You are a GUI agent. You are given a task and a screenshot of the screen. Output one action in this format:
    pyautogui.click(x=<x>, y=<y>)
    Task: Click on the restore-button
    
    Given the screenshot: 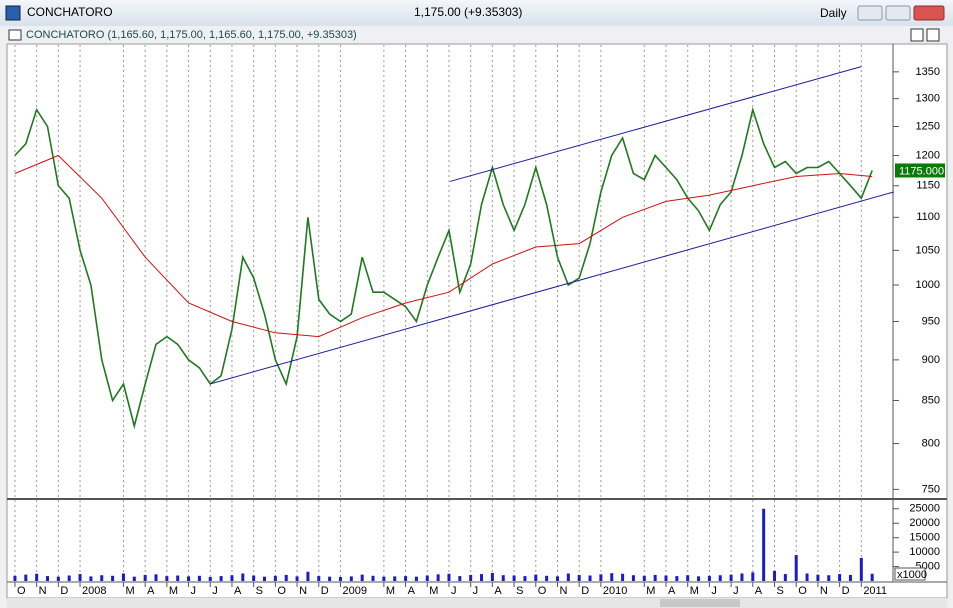 What is the action you would take?
    pyautogui.click(x=917, y=35)
    